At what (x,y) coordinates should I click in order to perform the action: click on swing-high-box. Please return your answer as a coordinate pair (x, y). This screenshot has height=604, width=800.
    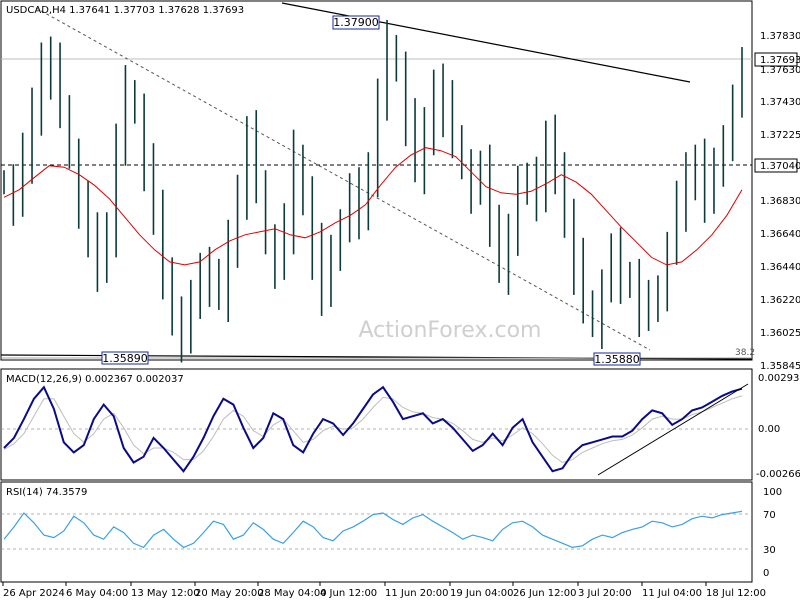
    Looking at the image, I should click on (356, 22).